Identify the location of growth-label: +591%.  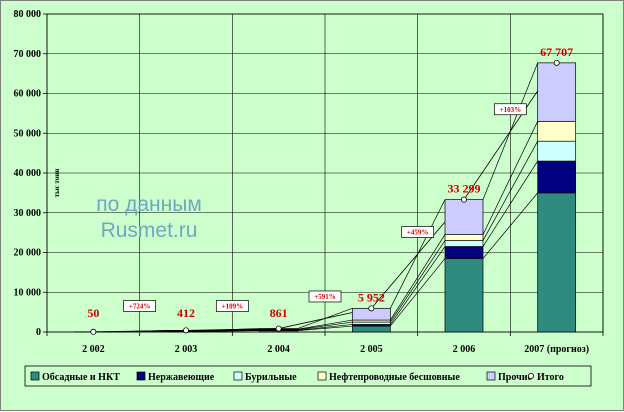
(325, 297).